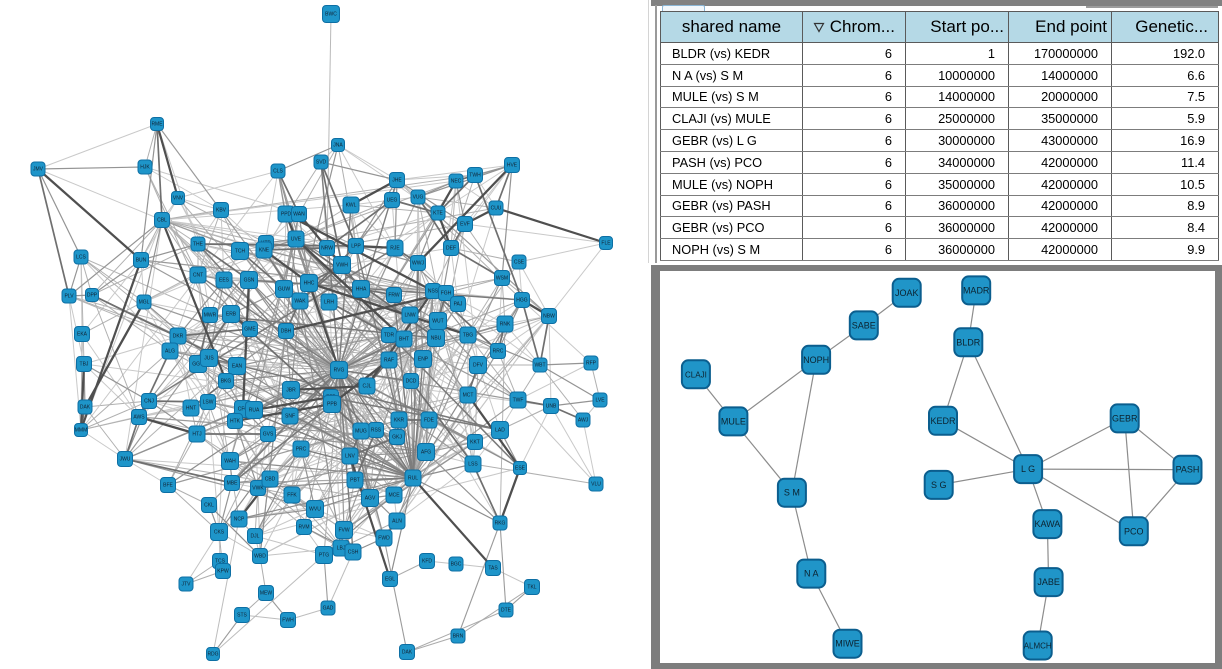 This screenshot has height=669, width=1222. I want to click on svg-text: DAK, so click(407, 653).